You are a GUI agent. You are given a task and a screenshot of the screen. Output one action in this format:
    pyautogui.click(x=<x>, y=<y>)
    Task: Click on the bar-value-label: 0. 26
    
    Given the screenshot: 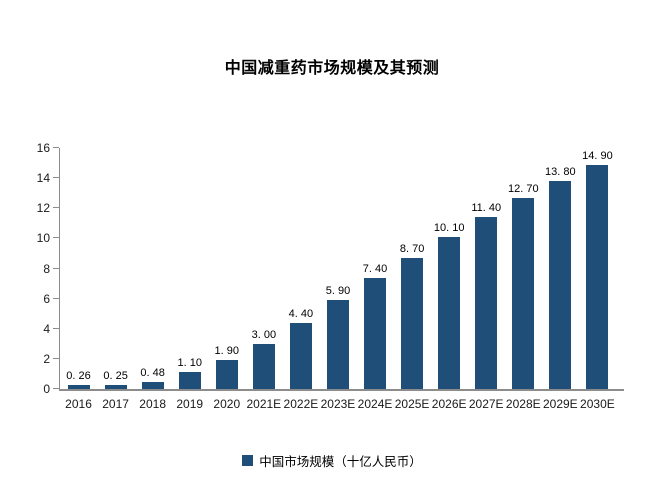 What is the action you would take?
    pyautogui.click(x=78, y=376)
    